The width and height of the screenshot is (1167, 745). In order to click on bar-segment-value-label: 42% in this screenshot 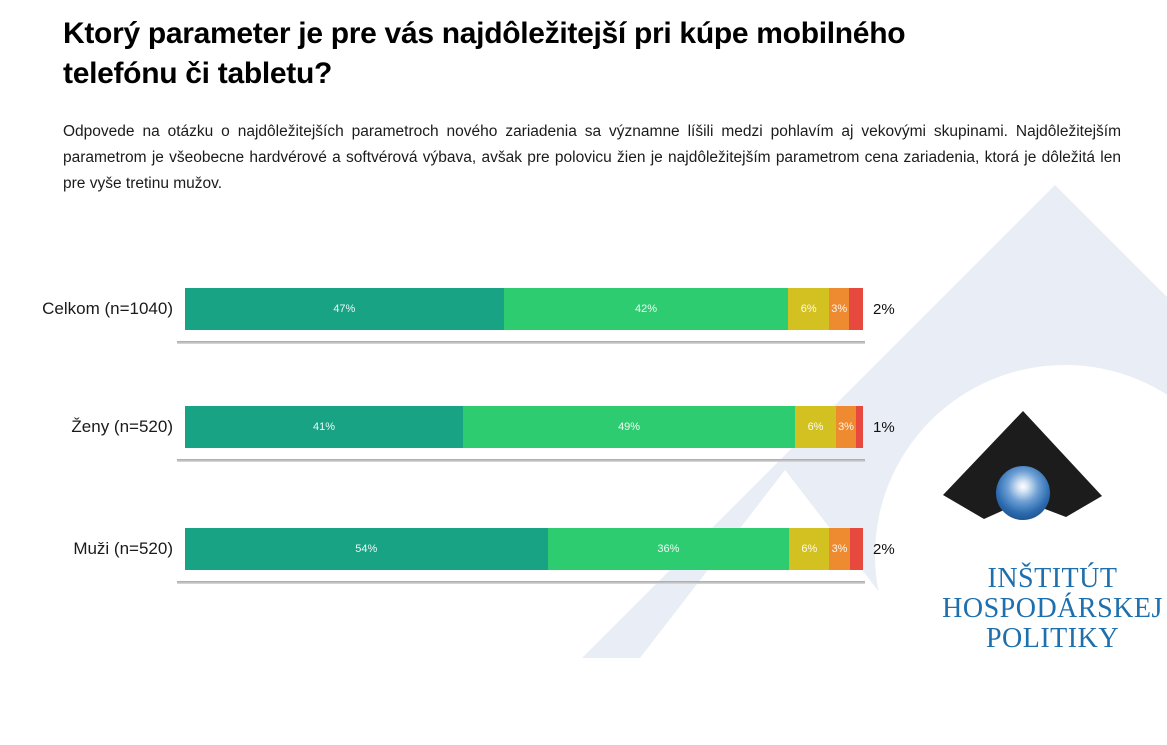, I will do `click(646, 309)`.